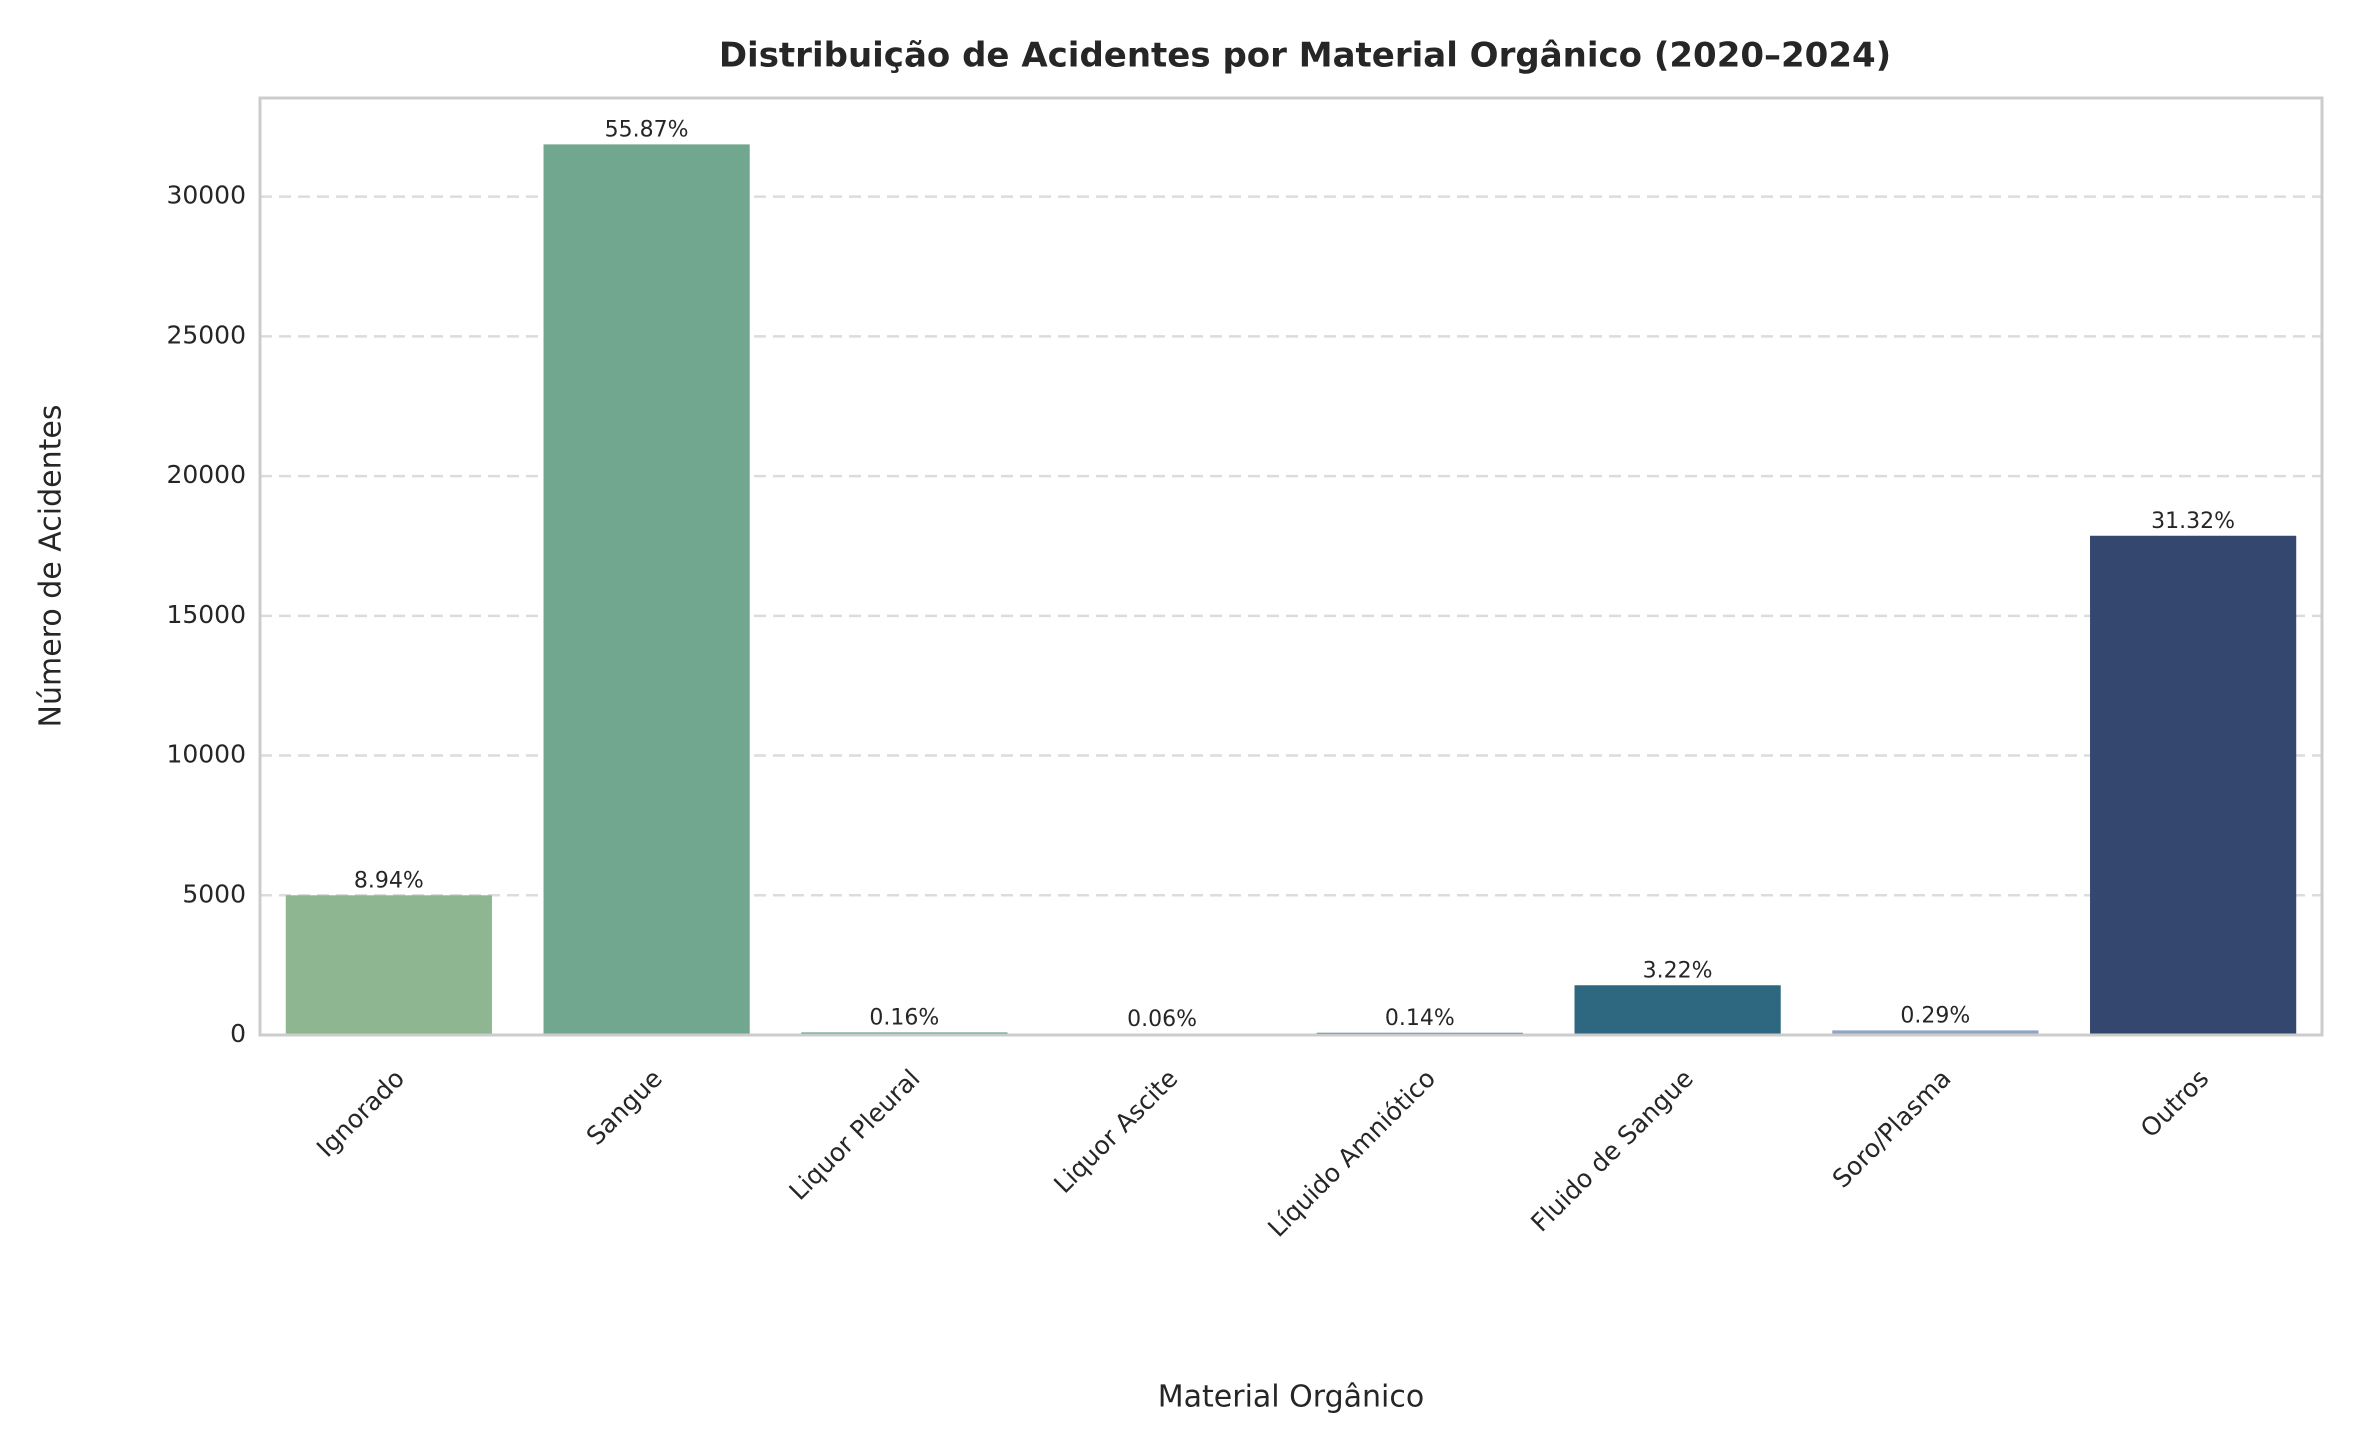 The image size is (2353, 1456). Describe the element at coordinates (206, 474) in the screenshot. I see `y-tick-label: 20000` at that location.